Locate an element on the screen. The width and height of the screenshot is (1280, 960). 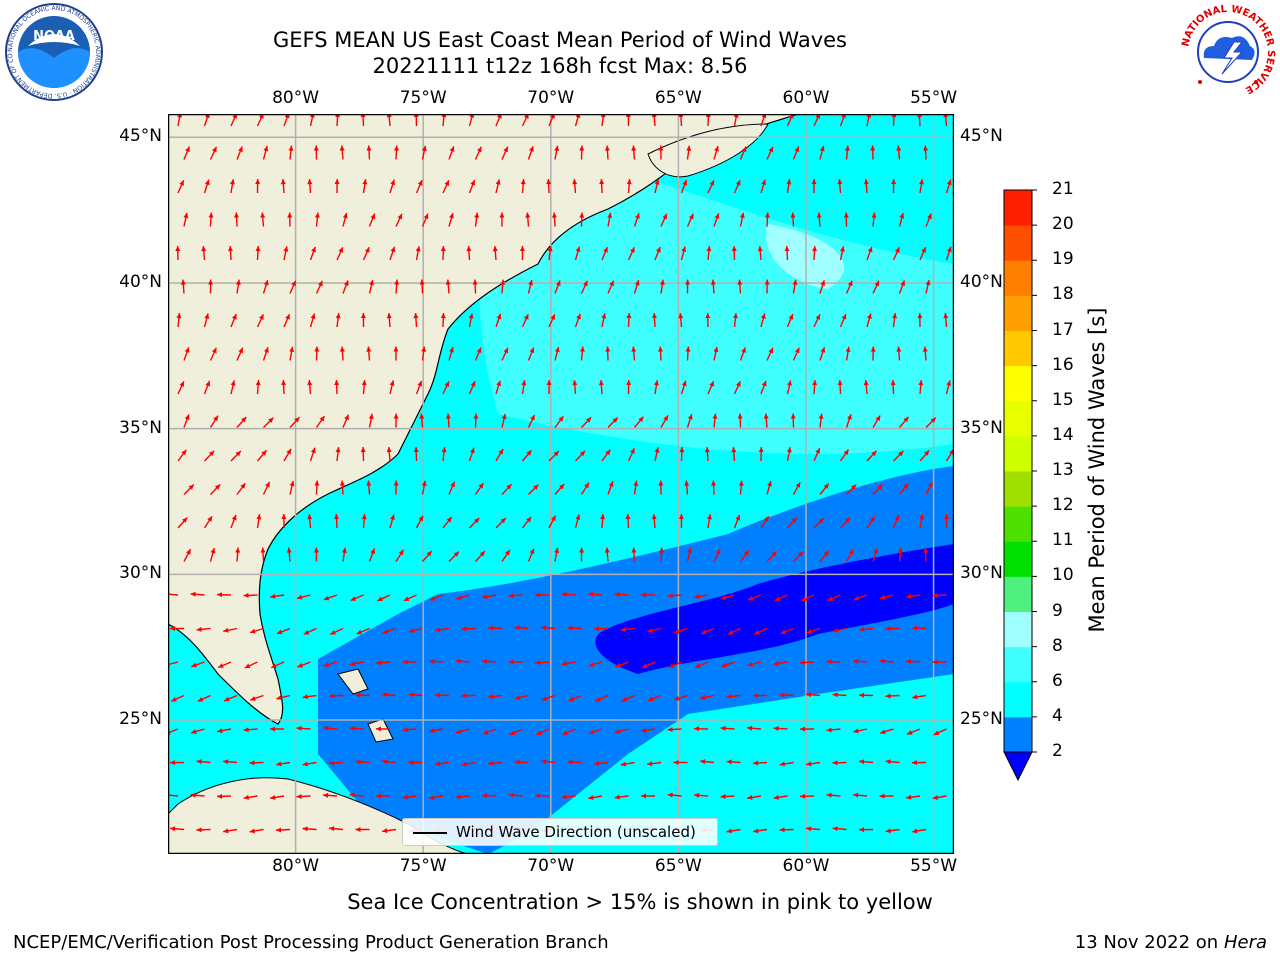
lat-tick-label-right: 45°N is located at coordinates (981, 136).